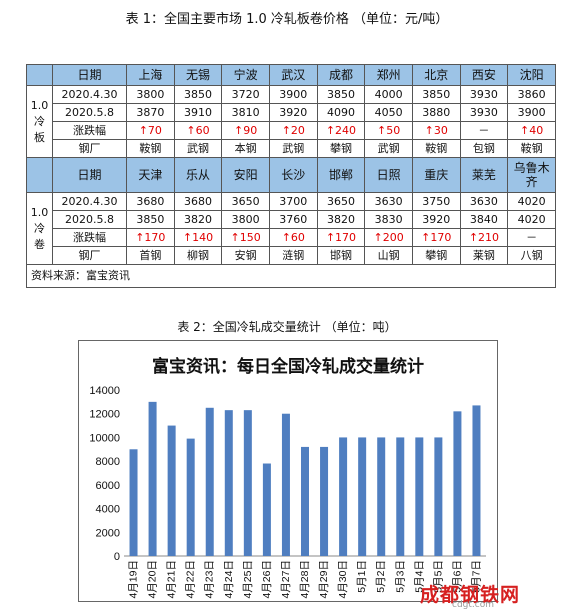 The width and height of the screenshot is (574, 614). What do you see at coordinates (150, 112) in the screenshot?
I see `table-cell: 3870` at bounding box center [150, 112].